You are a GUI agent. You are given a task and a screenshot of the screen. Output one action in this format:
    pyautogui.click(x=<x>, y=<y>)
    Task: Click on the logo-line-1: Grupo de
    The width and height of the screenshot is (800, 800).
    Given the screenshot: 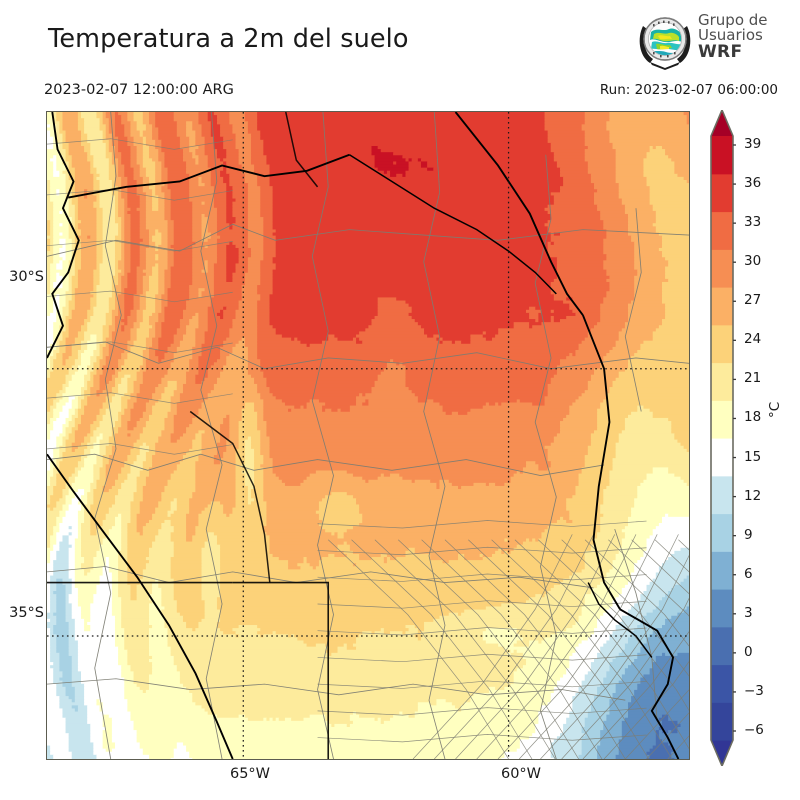 What is the action you would take?
    pyautogui.click(x=733, y=20)
    